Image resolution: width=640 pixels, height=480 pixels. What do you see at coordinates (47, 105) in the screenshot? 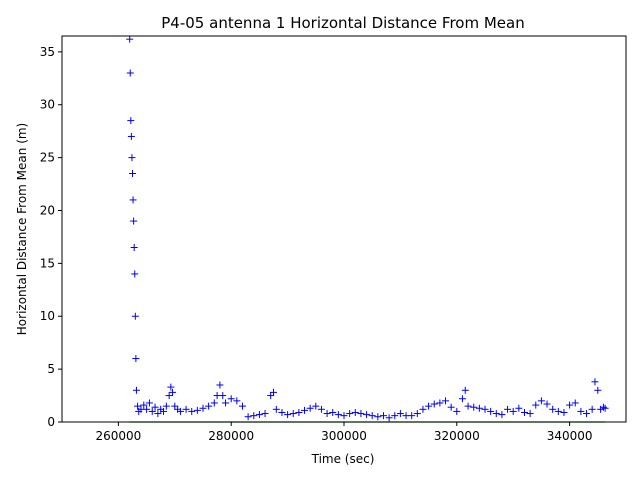
I see `y-tick-label: 30` at bounding box center [47, 105].